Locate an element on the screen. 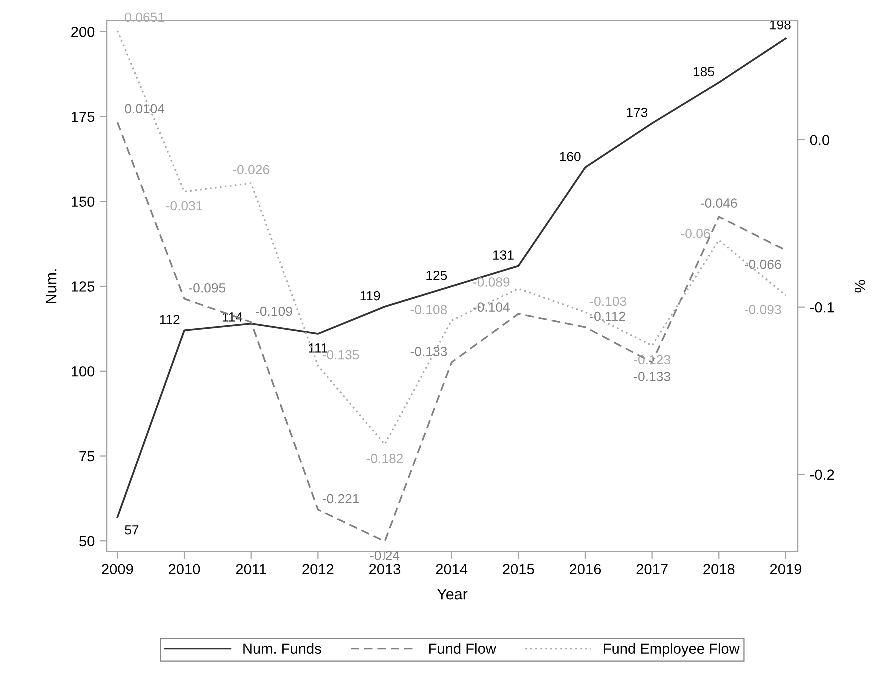  y-tick-label: 100 is located at coordinates (83, 371).